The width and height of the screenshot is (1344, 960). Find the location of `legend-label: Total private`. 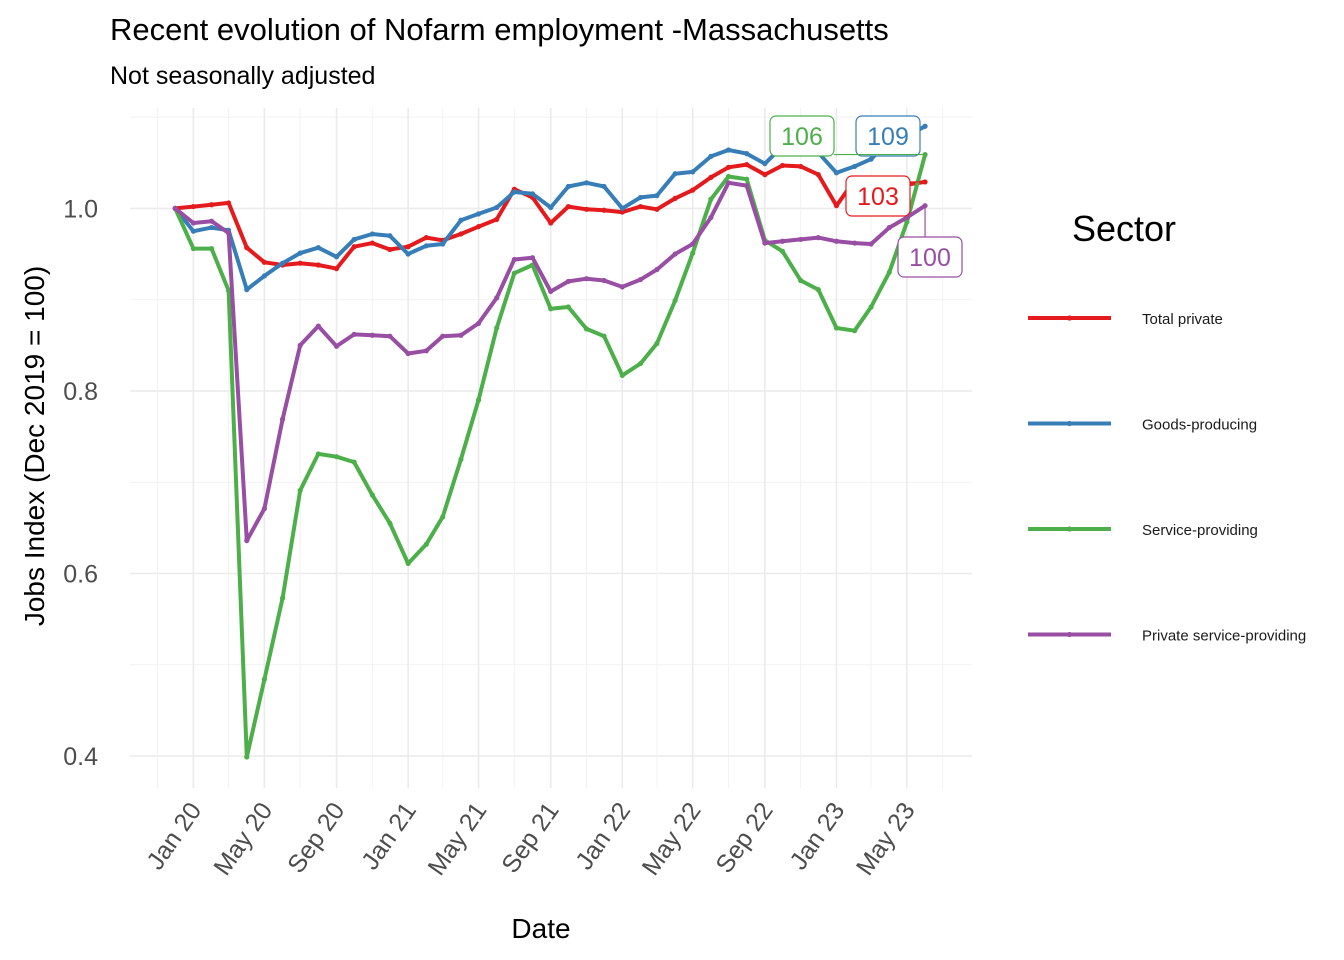

legend-label: Total private is located at coordinates (1182, 319).